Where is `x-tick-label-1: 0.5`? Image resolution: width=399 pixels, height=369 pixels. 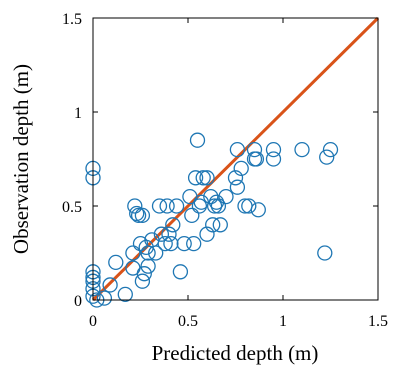
x-tick-label-1: 0.5 is located at coordinates (188, 321).